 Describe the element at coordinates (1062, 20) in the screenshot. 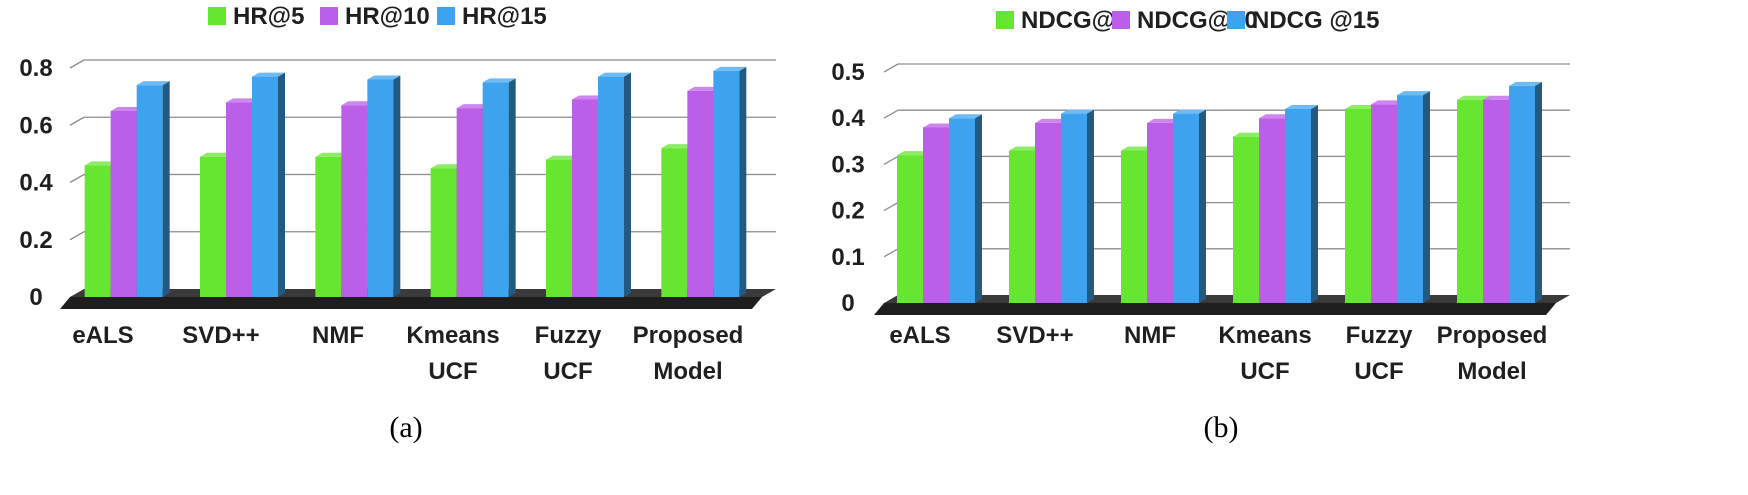

I see `legend-item: NDCG@5` at that location.